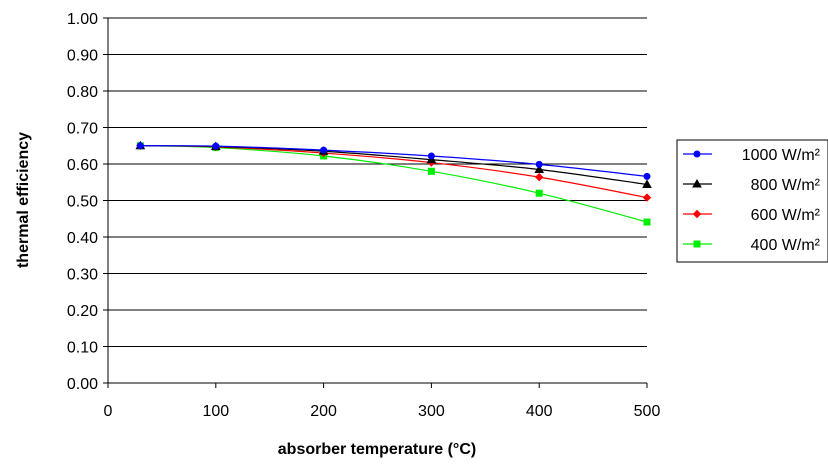 The image size is (828, 464). What do you see at coordinates (215, 411) in the screenshot?
I see `x-tick-label: 100` at bounding box center [215, 411].